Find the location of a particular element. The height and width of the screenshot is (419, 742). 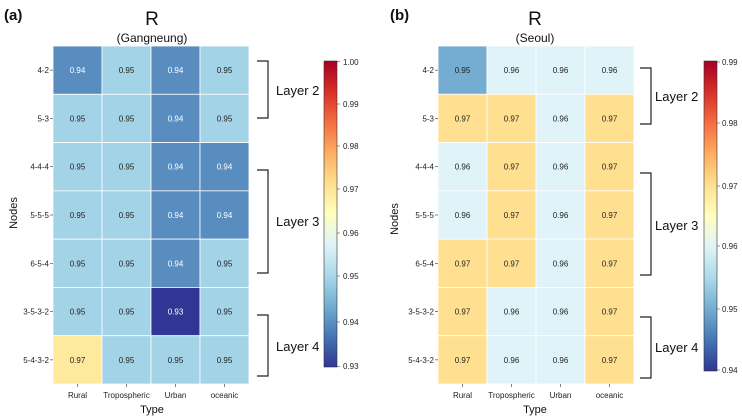

y-tick-label: 5-4-3-2 is located at coordinates (36, 360).